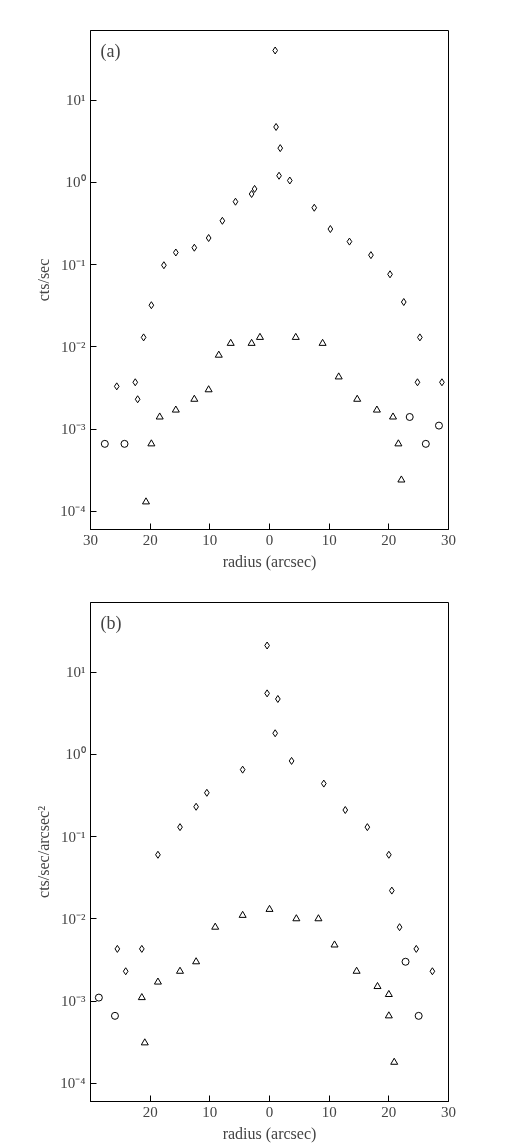 The width and height of the screenshot is (518, 1145). I want to click on y-axis-title: cts/sec, so click(44, 280).